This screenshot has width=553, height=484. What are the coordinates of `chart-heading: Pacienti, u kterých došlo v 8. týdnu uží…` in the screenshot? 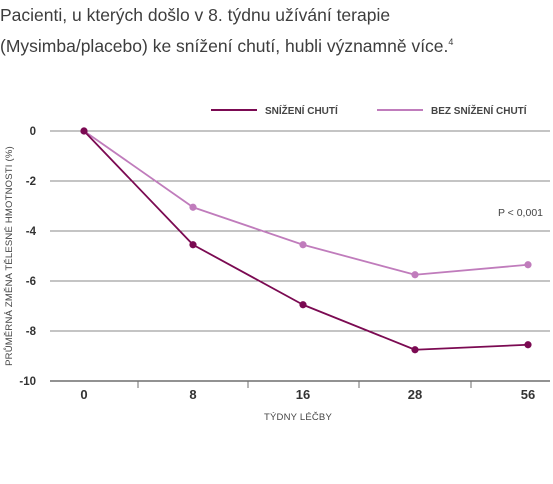 It's located at (276, 31).